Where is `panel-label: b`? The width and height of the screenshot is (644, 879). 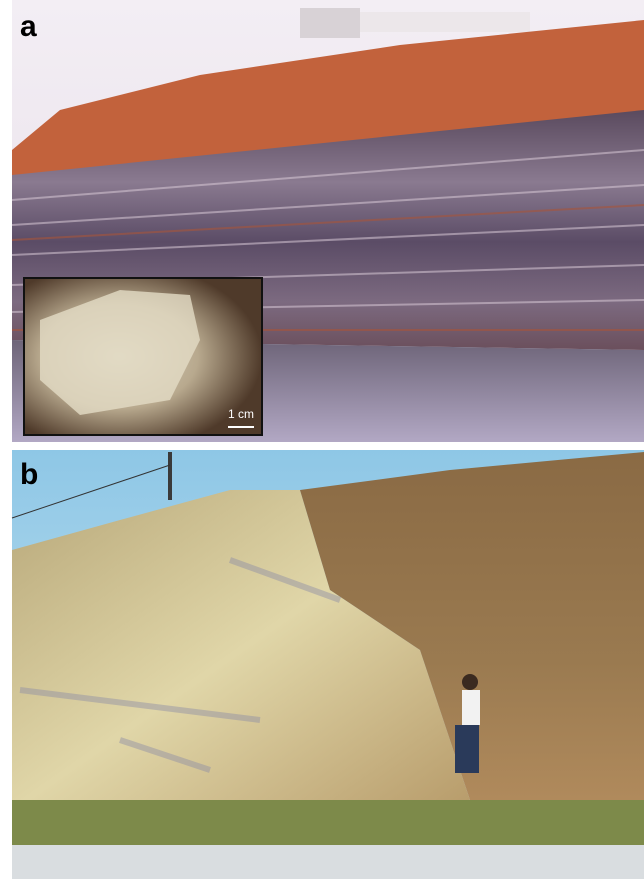
panel-label: b is located at coordinates (29, 474).